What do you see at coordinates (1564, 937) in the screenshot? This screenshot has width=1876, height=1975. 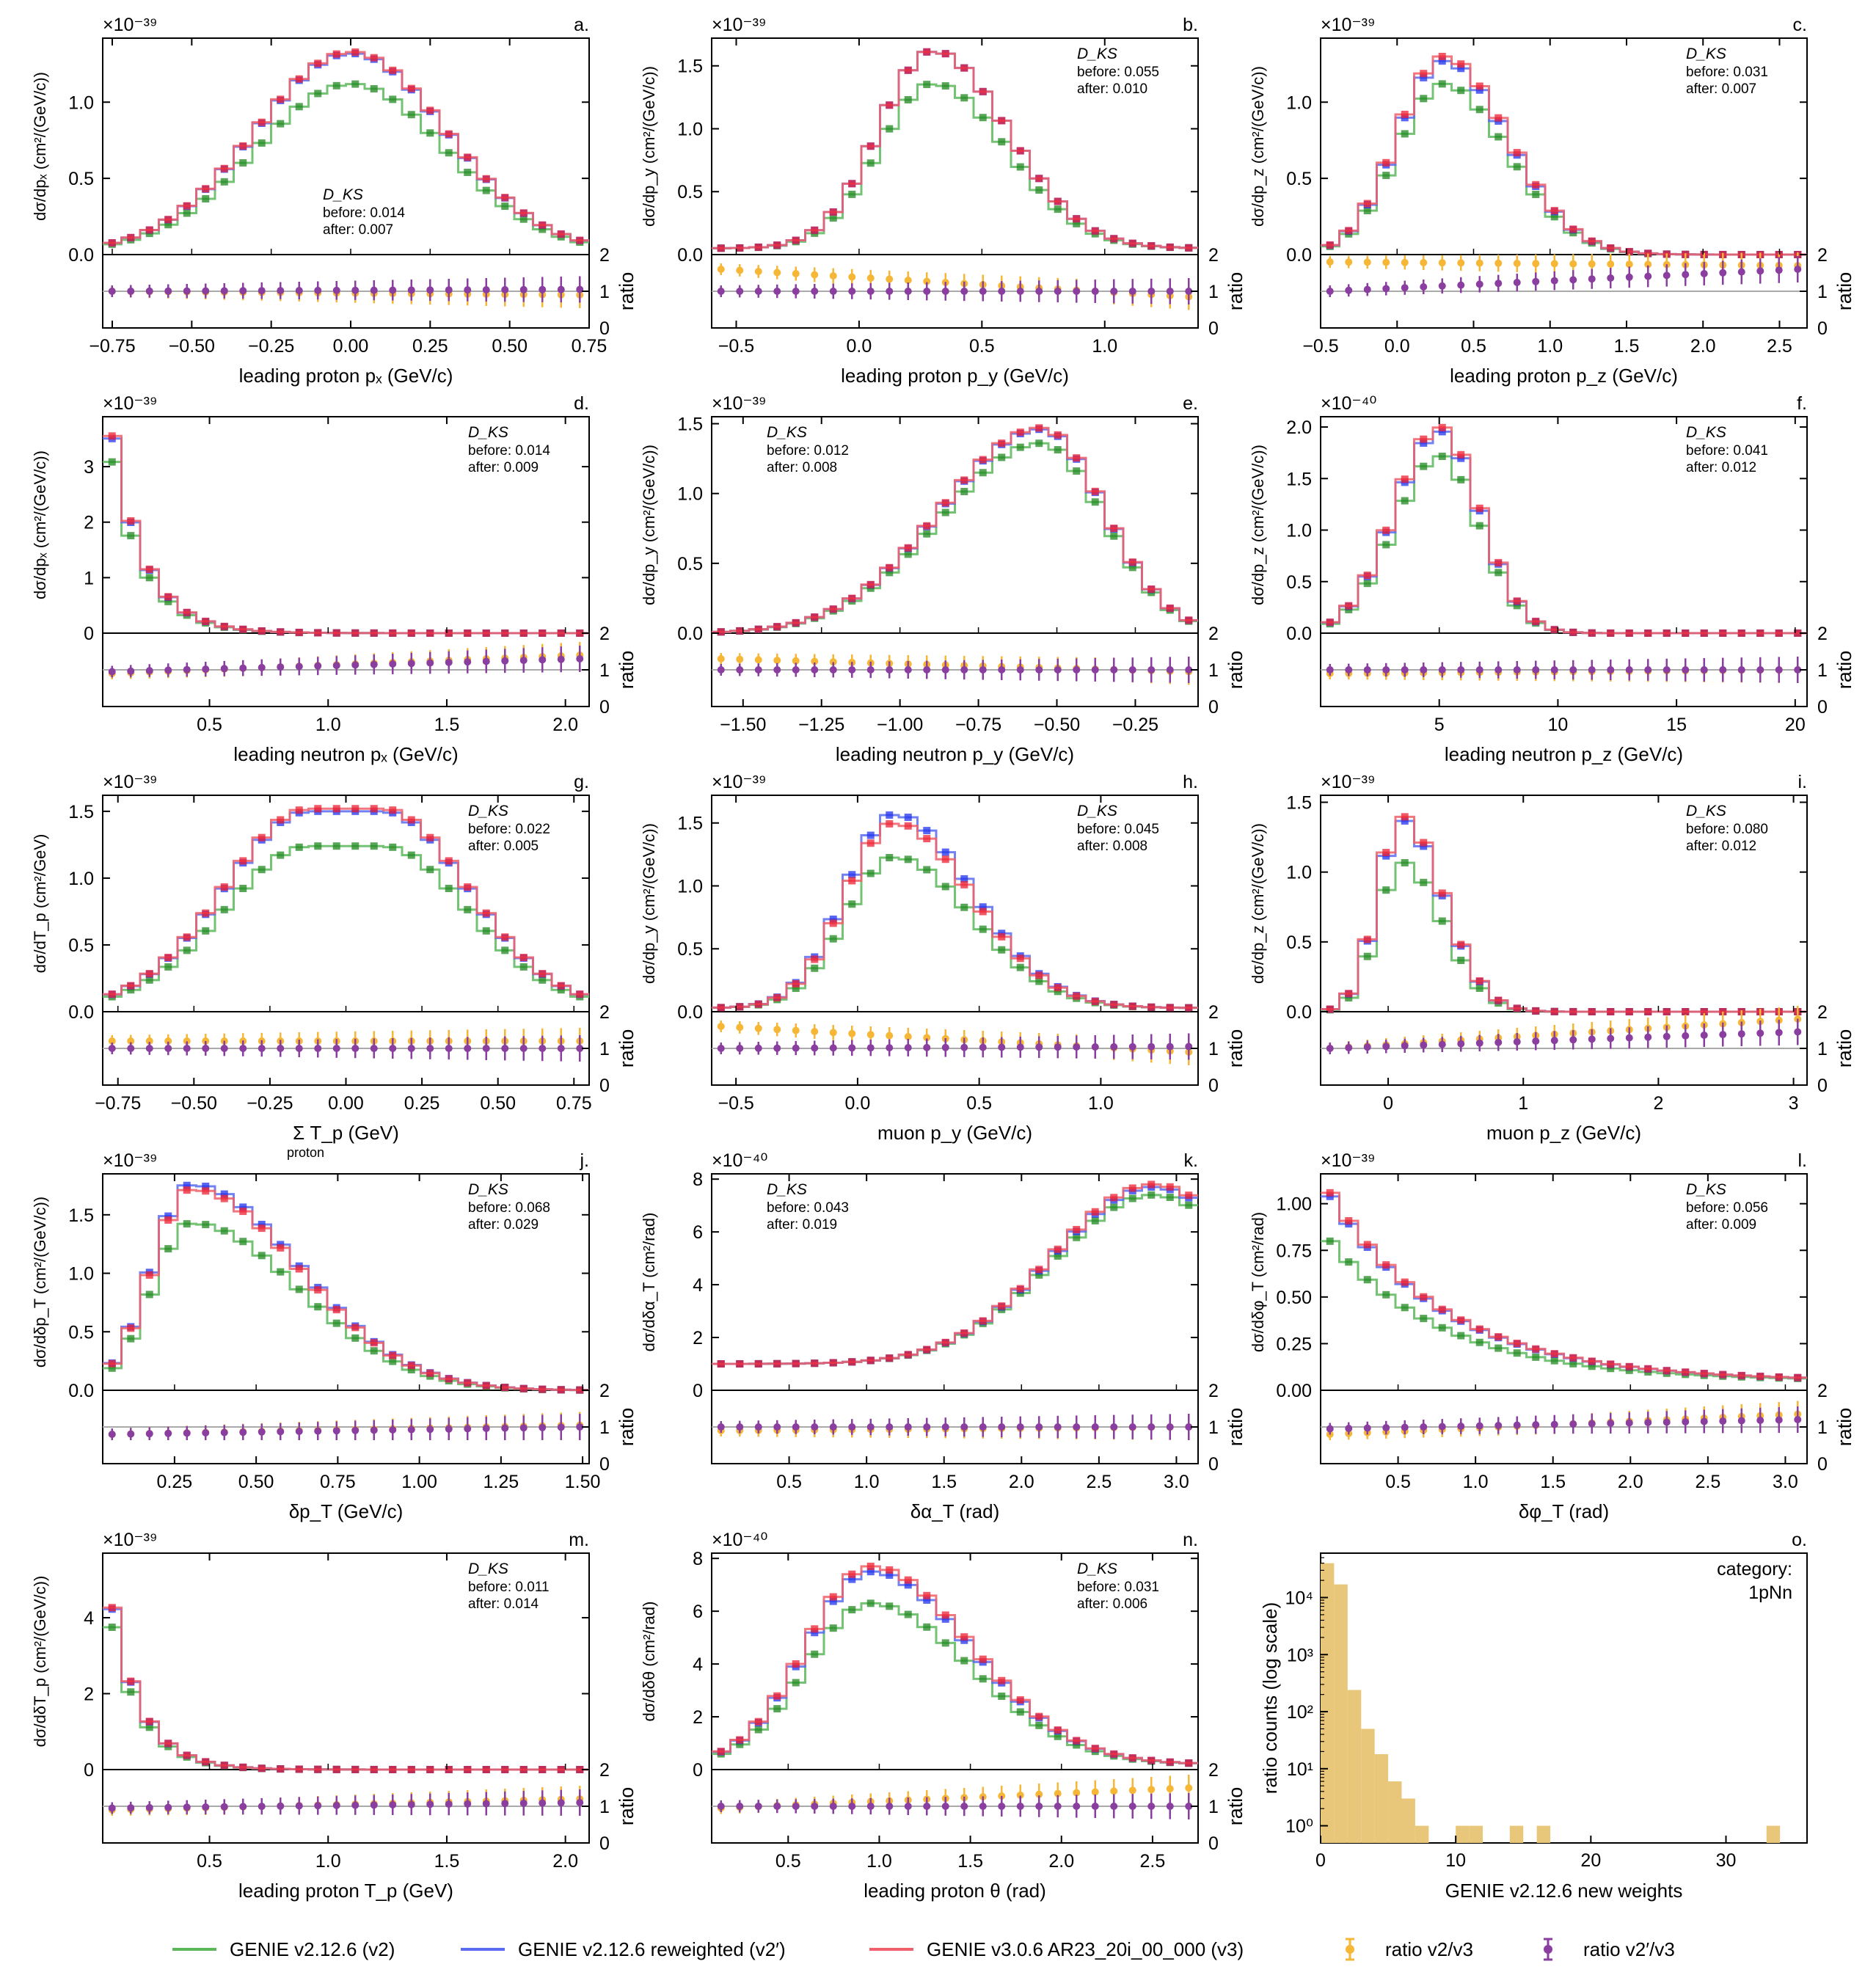 I see `series-line-v2` at bounding box center [1564, 937].